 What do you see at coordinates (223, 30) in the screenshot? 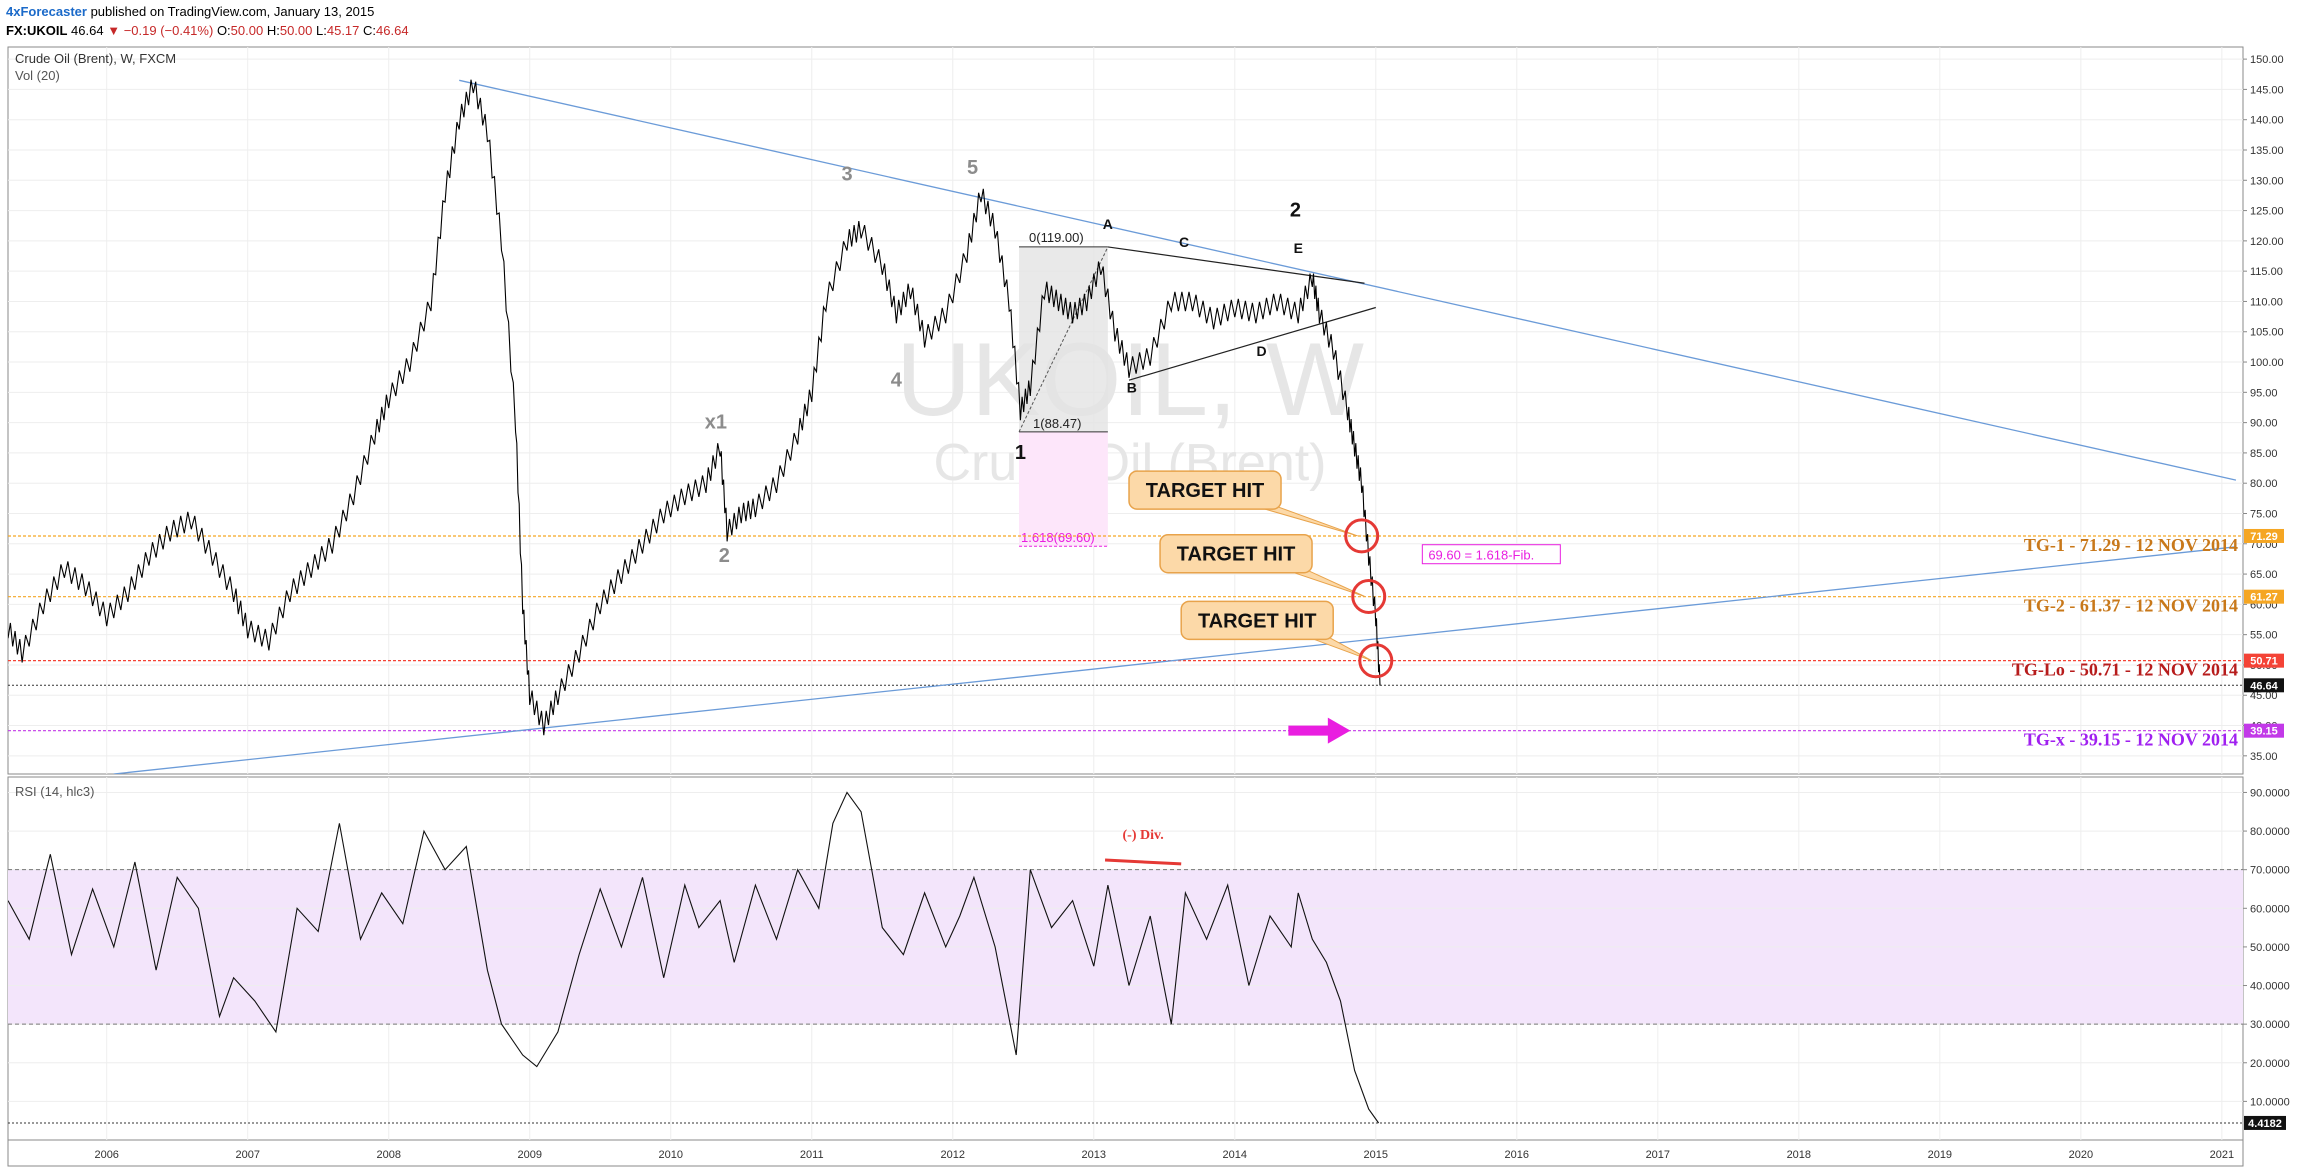
I see `open-label: O:` at bounding box center [223, 30].